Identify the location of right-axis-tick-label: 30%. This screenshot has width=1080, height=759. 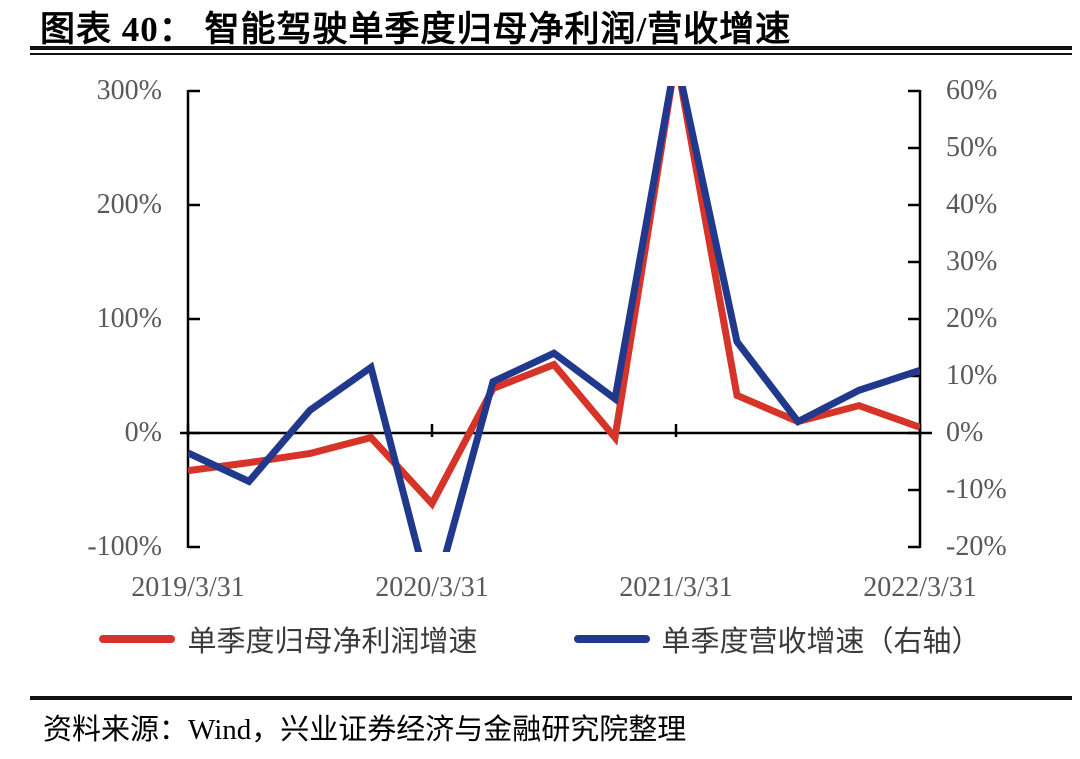
(972, 261).